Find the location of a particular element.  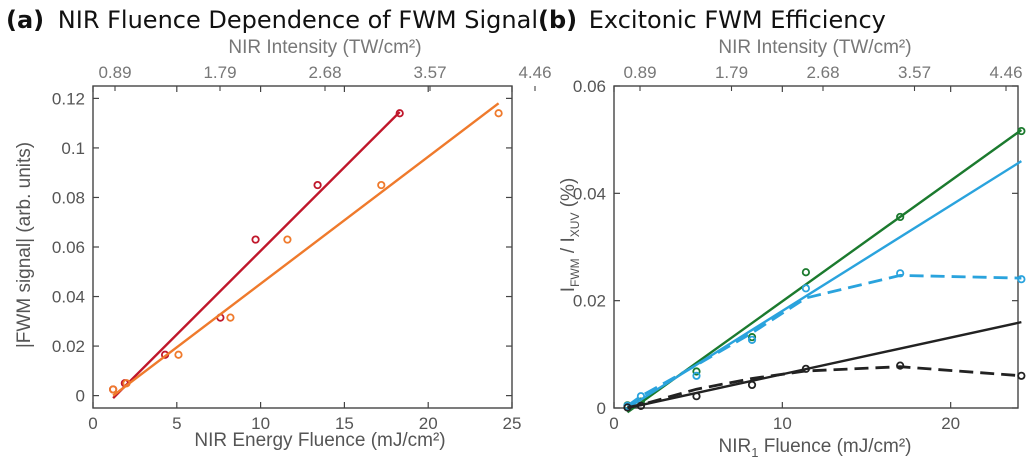

panel-b-ylabel-mid: / I is located at coordinates (568, 247).